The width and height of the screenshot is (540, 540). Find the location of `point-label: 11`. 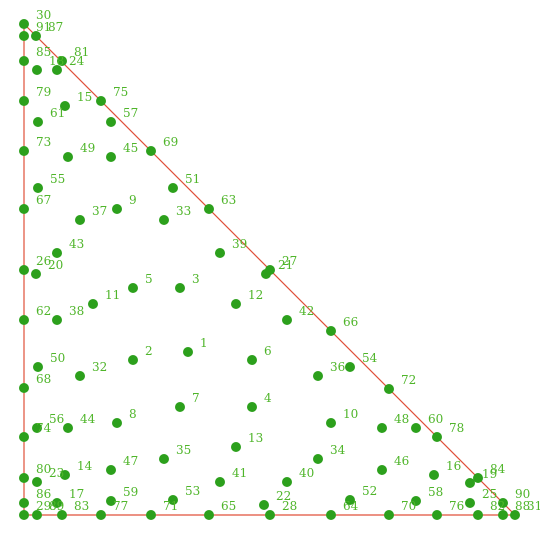

point-label: 11 is located at coordinates (112, 295).